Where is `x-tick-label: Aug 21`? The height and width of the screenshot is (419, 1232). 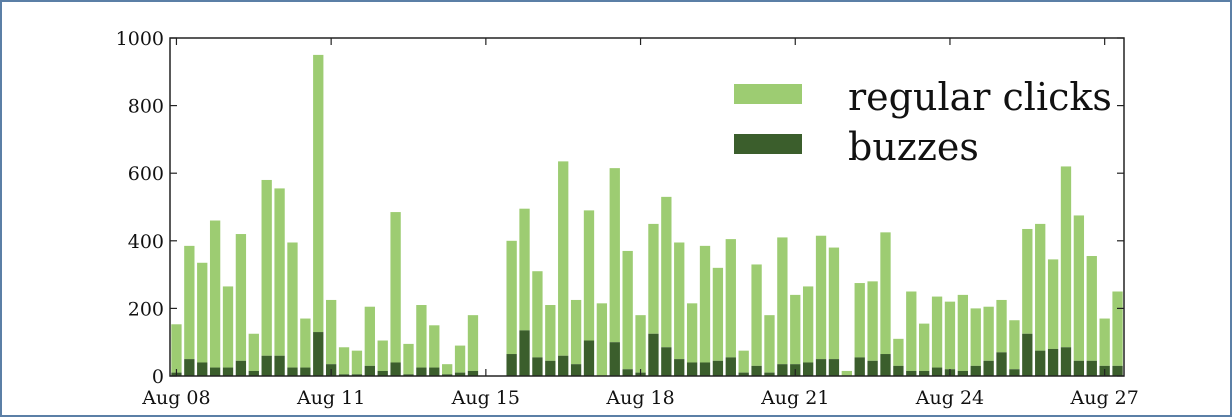 x-tick-label: Aug 21 is located at coordinates (794, 398).